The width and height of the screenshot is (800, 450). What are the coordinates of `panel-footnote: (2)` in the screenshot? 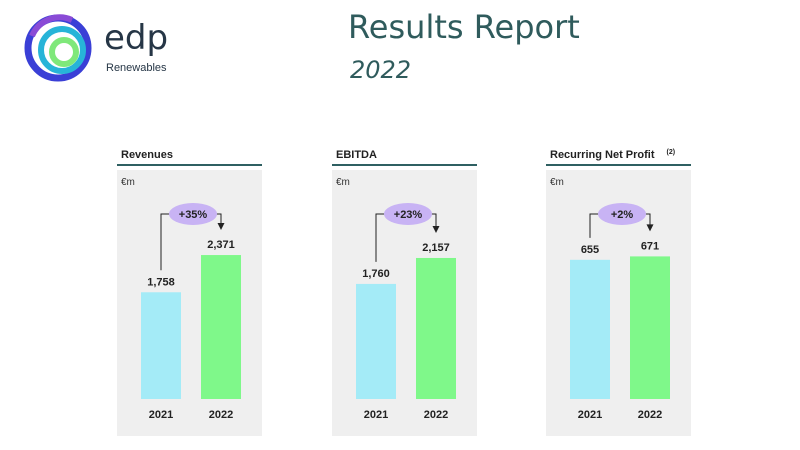 It's located at (671, 152).